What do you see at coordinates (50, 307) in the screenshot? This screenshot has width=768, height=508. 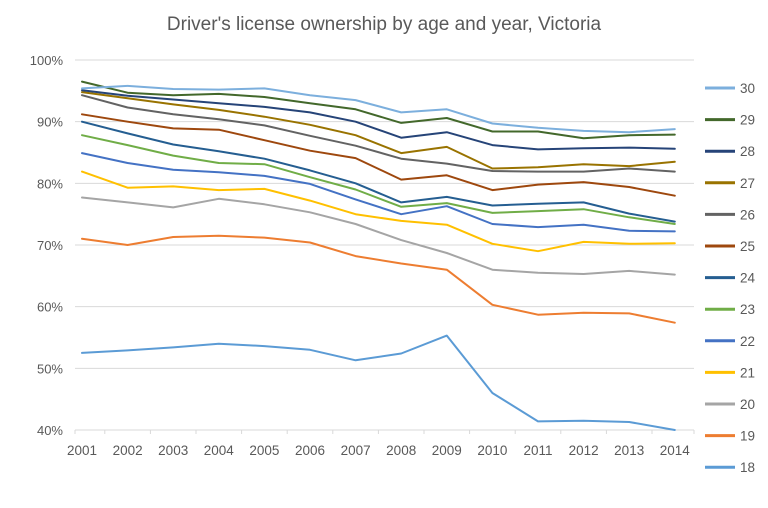 I see `y-axis-tick-label: 60%` at bounding box center [50, 307].